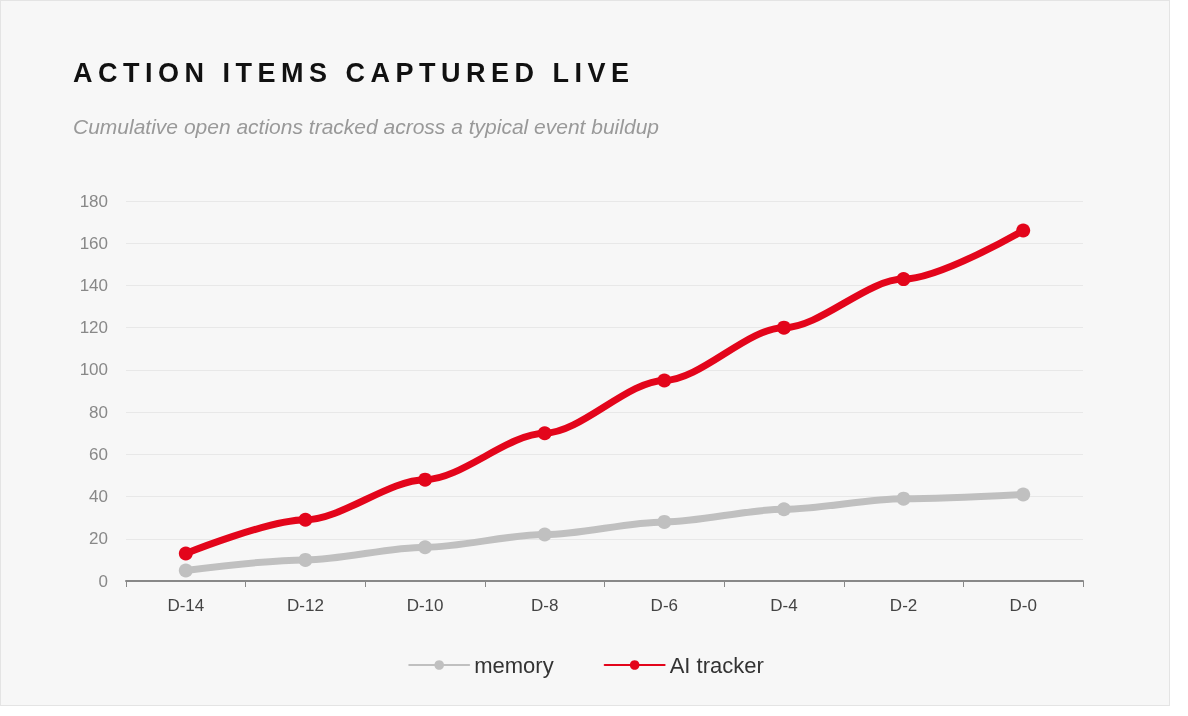  I want to click on y-tick-label: 80, so click(98, 412).